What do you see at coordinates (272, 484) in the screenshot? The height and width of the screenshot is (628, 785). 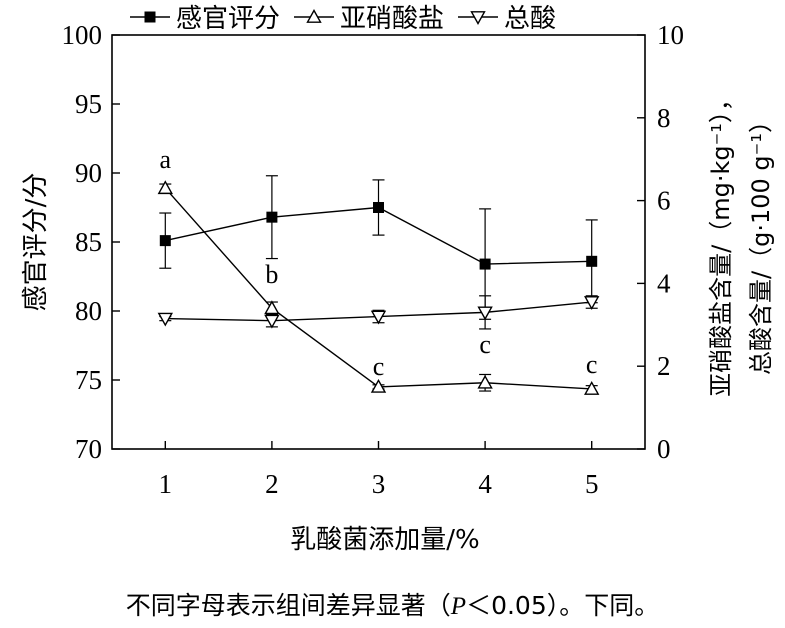 I see `x-tick-label: 2` at bounding box center [272, 484].